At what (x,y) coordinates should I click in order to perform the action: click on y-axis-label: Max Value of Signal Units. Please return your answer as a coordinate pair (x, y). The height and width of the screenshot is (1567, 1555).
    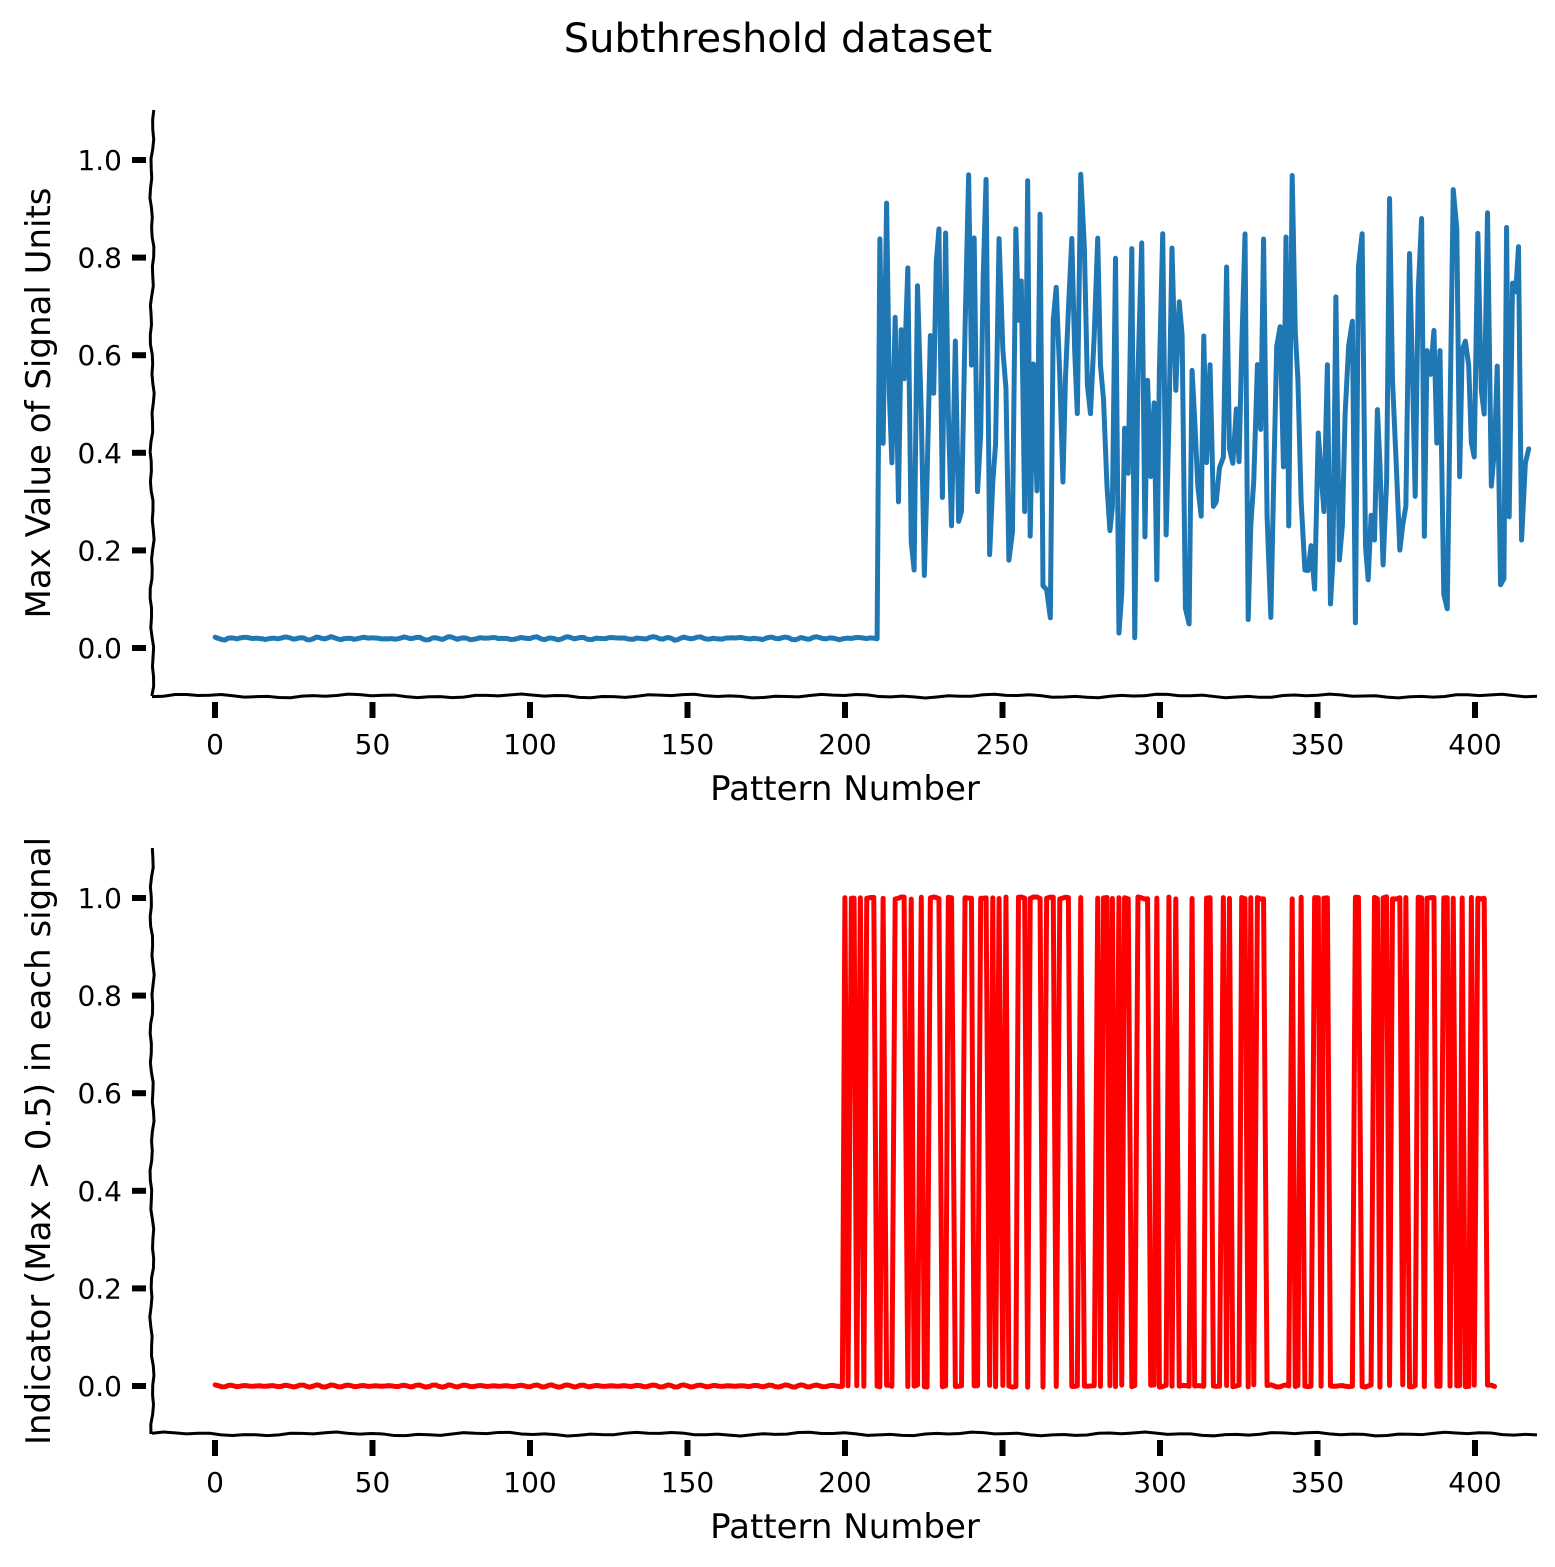
    Looking at the image, I should click on (39, 402).